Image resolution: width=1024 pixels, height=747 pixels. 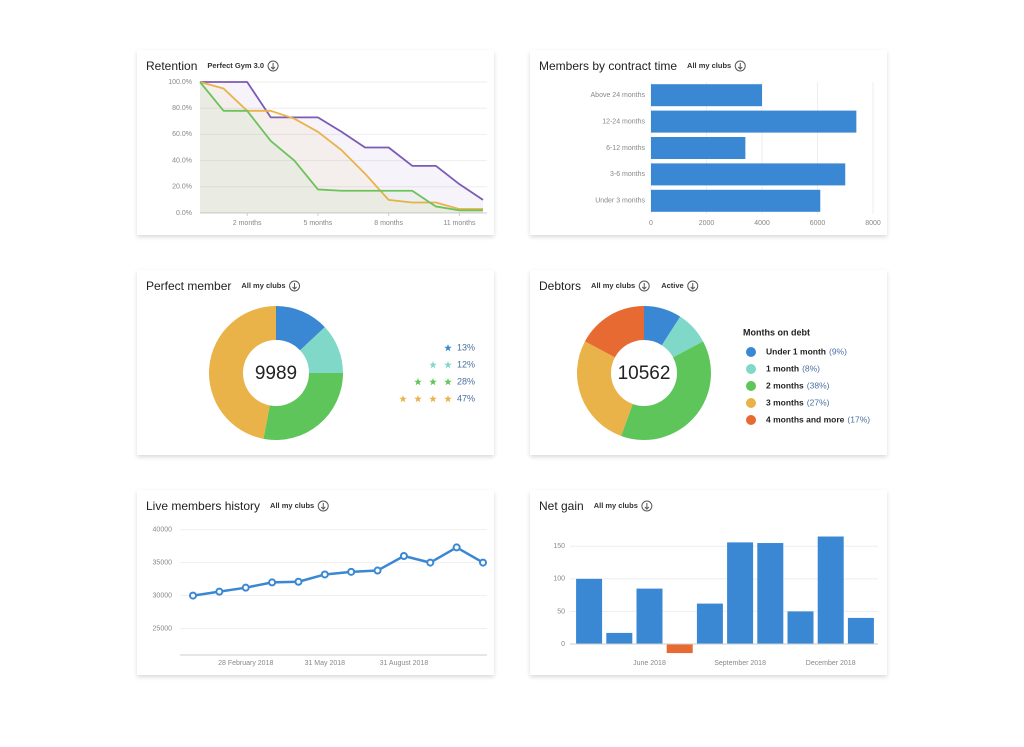 What do you see at coordinates (182, 134) in the screenshot?
I see `y-tick-label: 60.0%` at bounding box center [182, 134].